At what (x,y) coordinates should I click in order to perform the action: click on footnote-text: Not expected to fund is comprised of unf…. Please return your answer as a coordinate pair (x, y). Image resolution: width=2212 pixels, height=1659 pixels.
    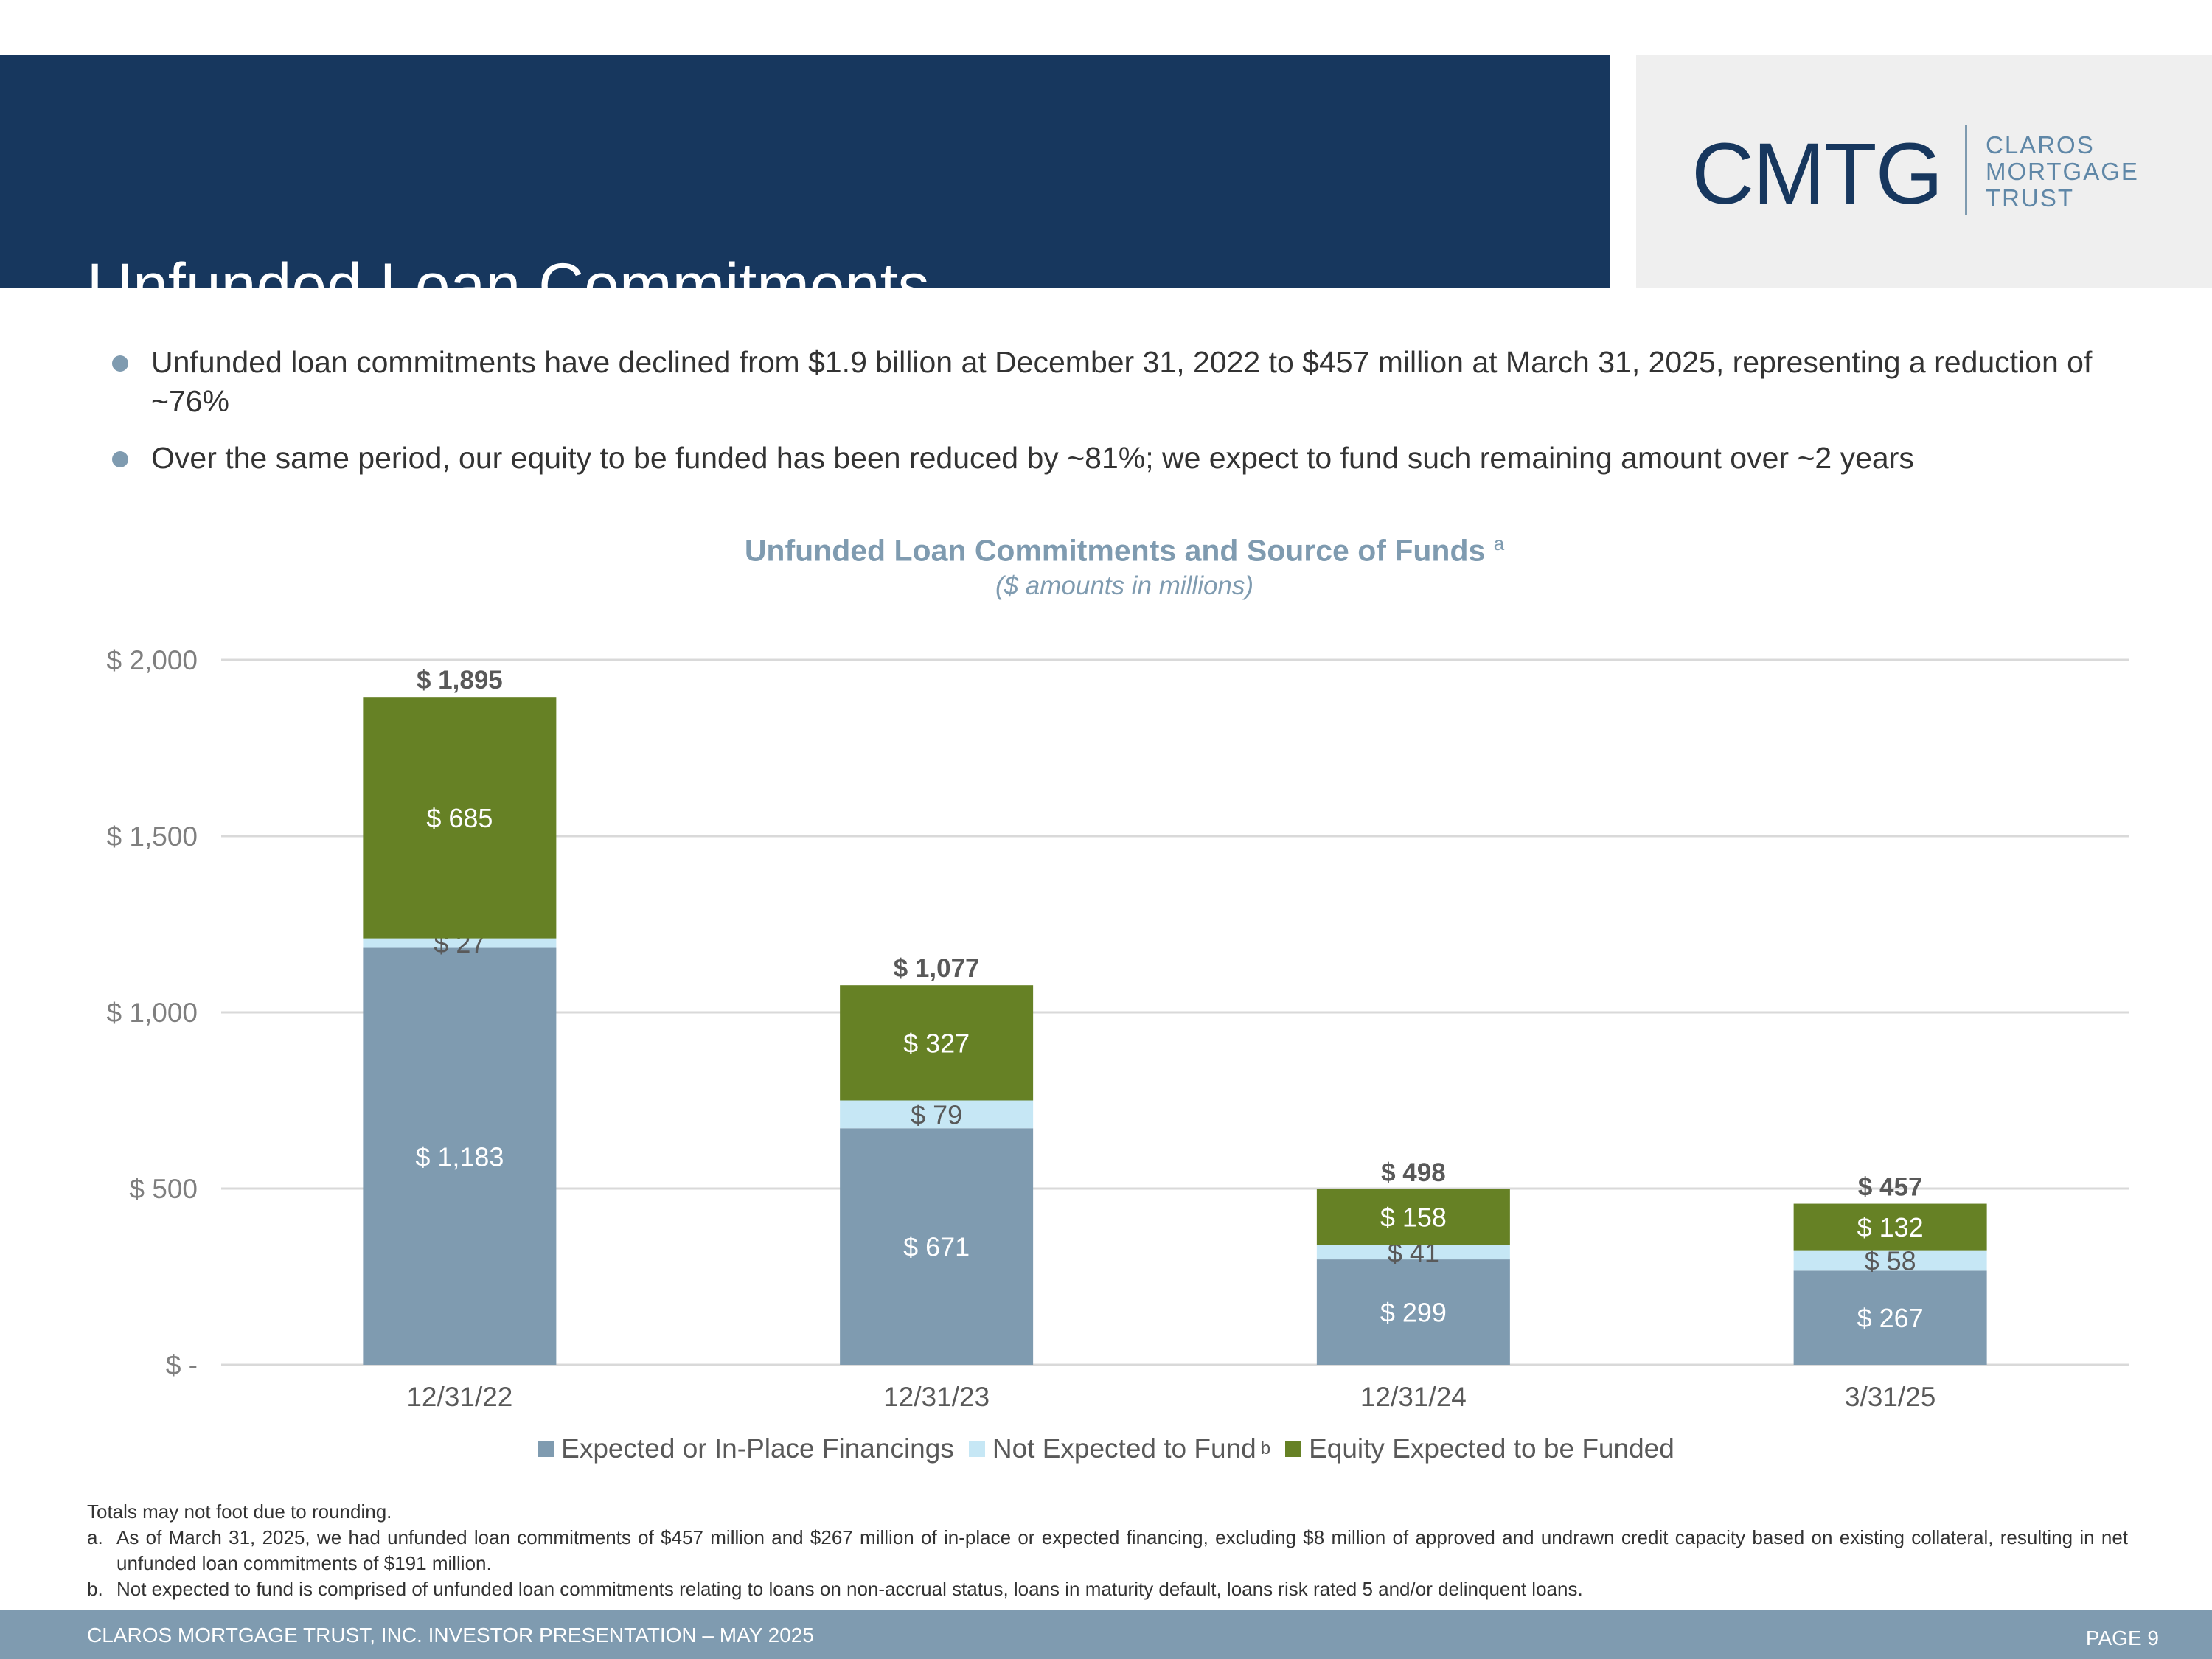
    Looking at the image, I should click on (849, 1589).